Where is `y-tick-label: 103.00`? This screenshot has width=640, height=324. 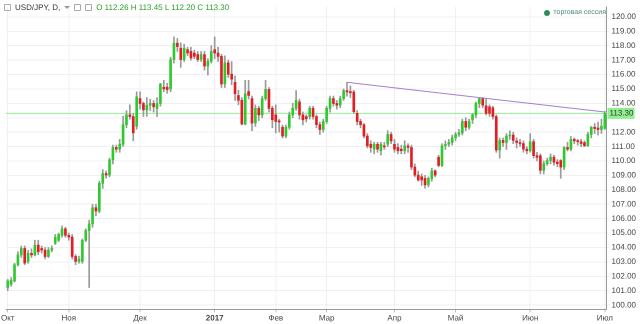 y-tick-label: 103.00 is located at coordinates (624, 261).